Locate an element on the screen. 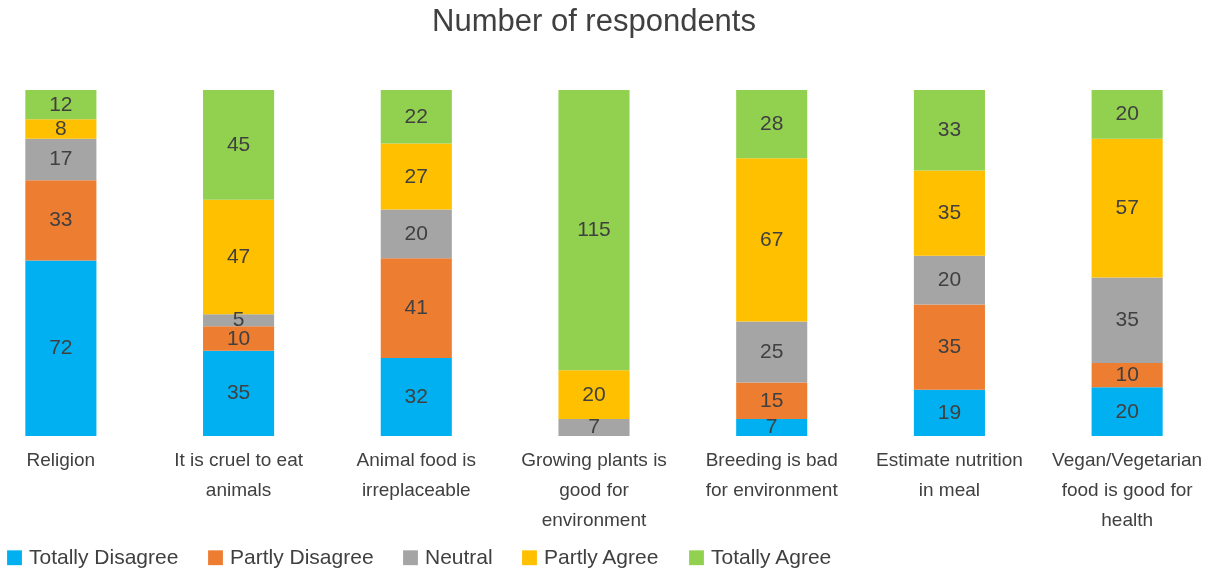  legend-label: Totally Agree is located at coordinates (771, 556).